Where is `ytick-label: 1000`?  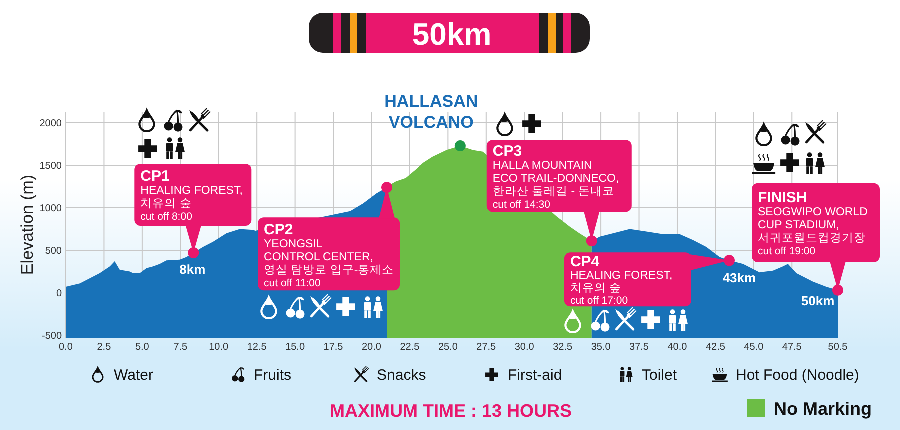
ytick-label: 1000 is located at coordinates (51, 209).